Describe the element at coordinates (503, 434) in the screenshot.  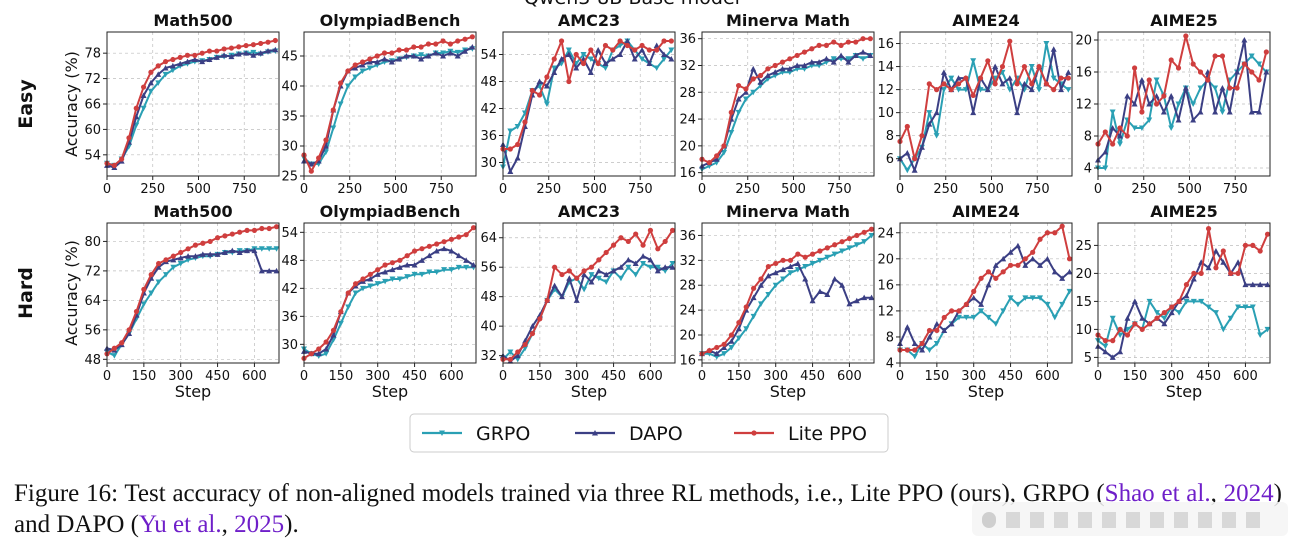
I see `legend-label: GRPO` at that location.